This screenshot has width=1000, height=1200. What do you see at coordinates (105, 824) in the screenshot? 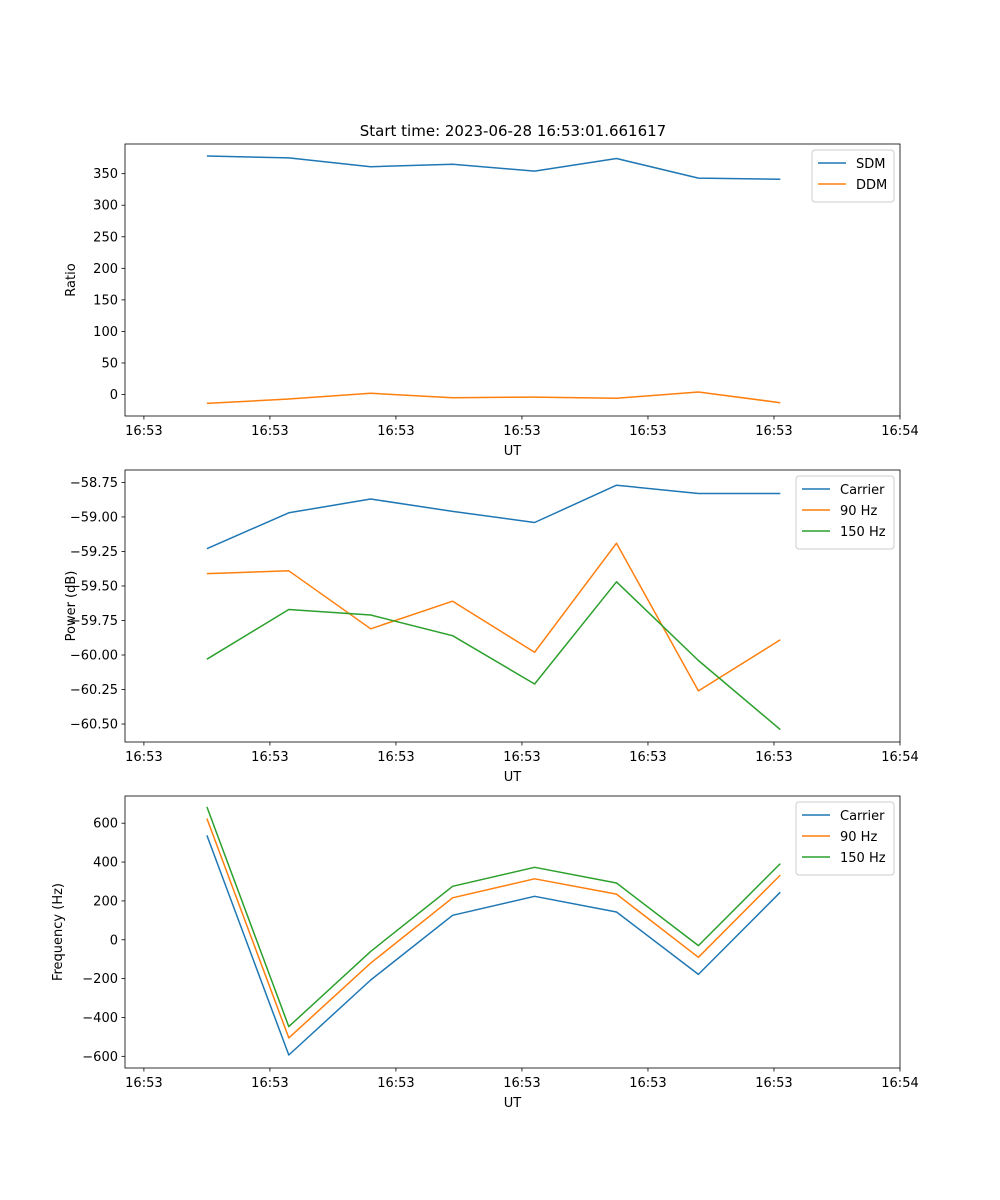
I see `y-tick-label: 600` at bounding box center [105, 824].